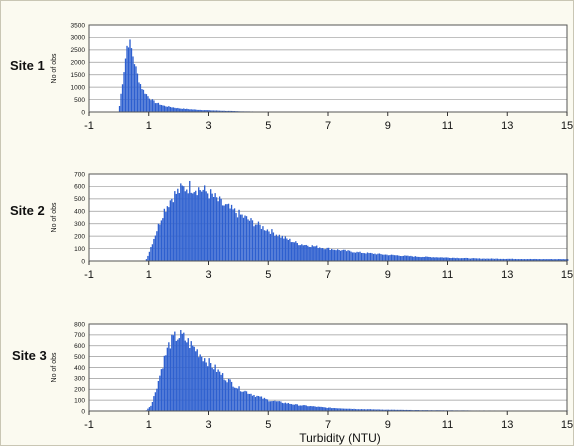 The width and height of the screenshot is (574, 447). I want to click on xtick-label: 1, so click(149, 275).